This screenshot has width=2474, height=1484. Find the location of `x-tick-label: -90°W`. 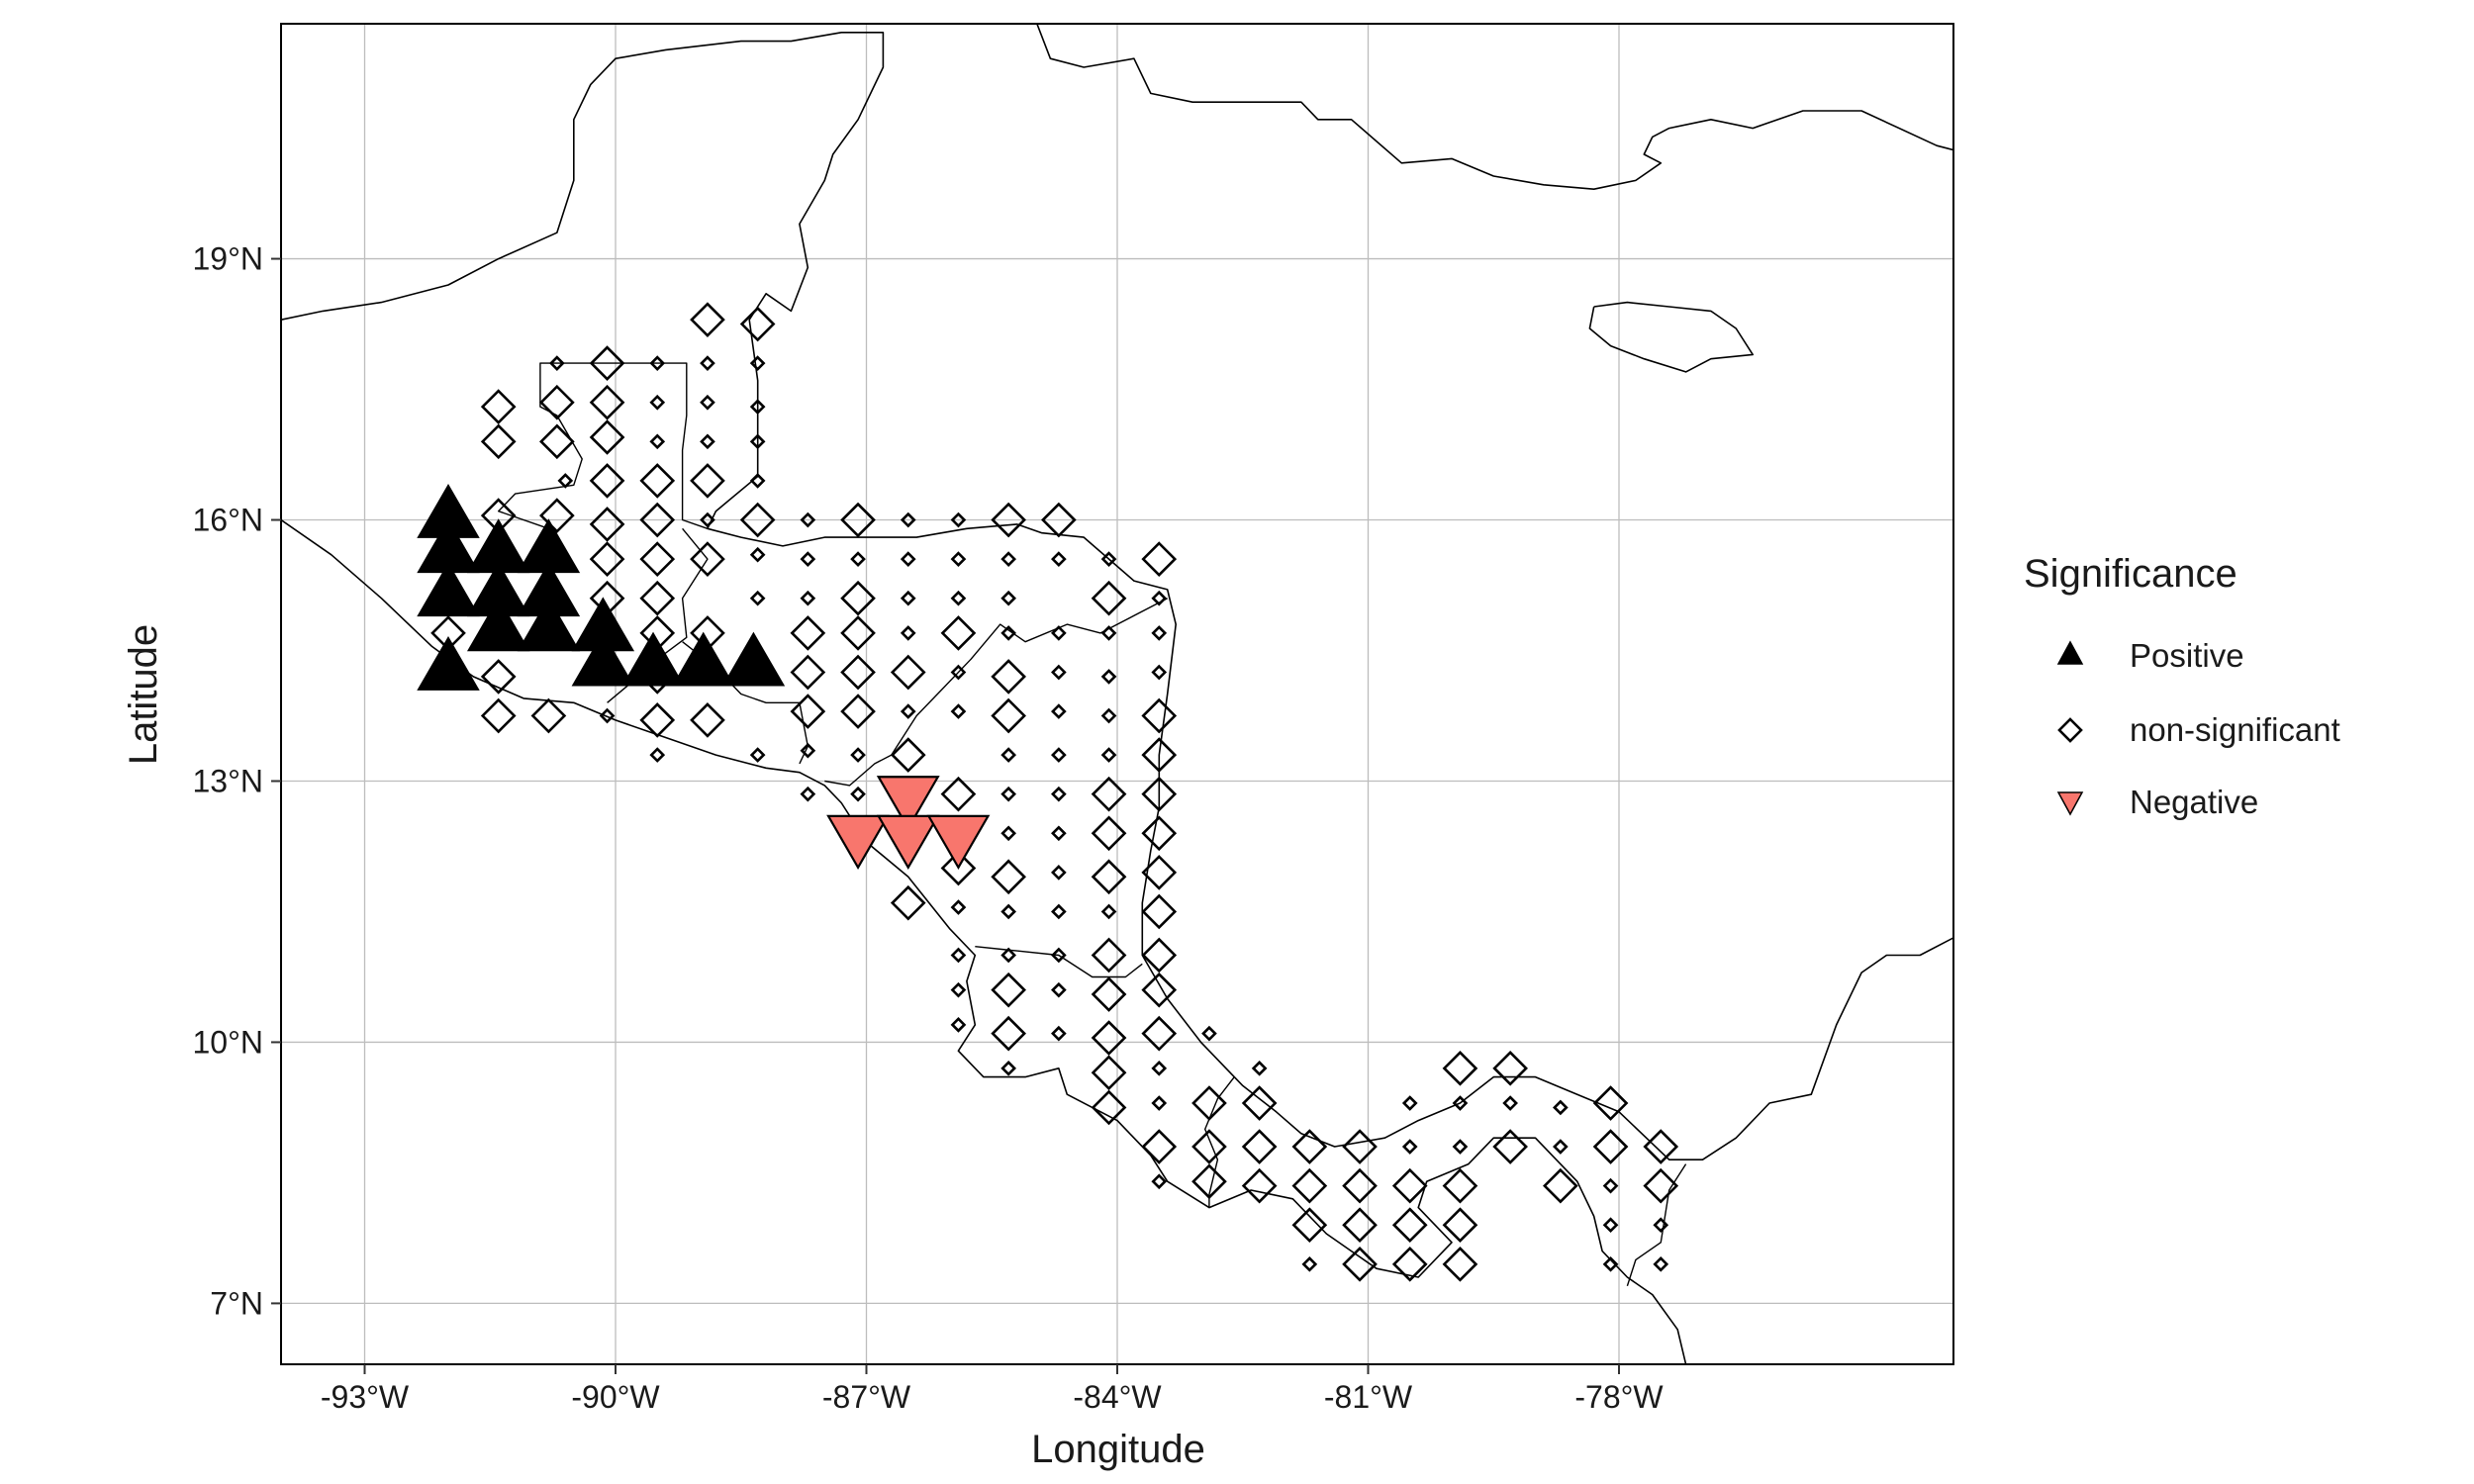

x-tick-label: -90°W is located at coordinates (616, 1397).